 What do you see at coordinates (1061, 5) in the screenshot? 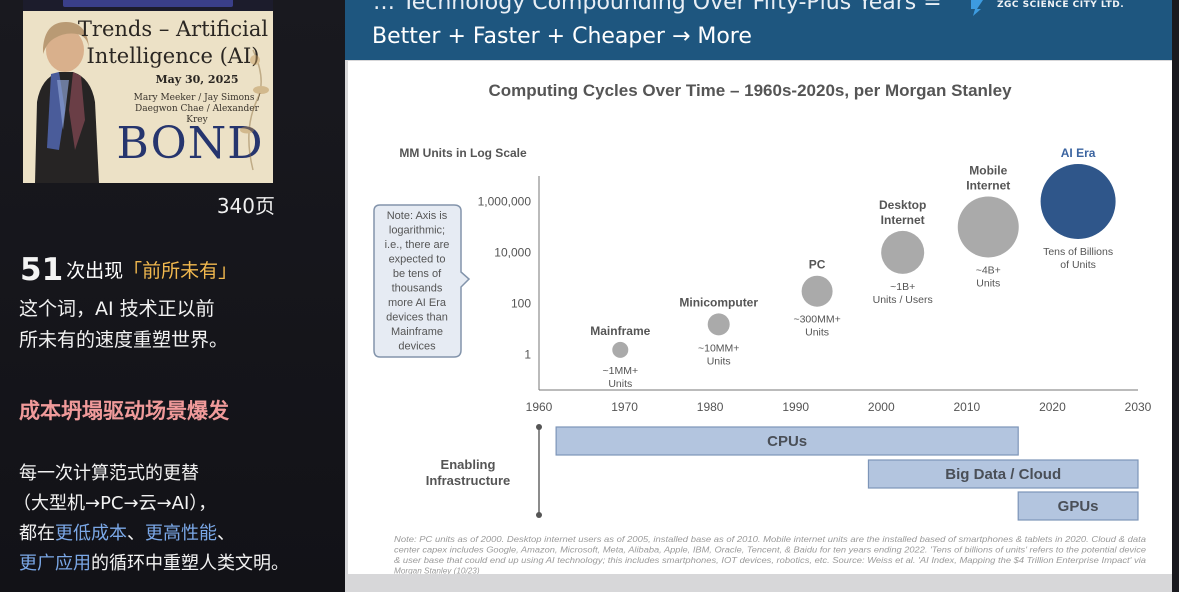
I see `brand-watermark: ZGC SCIENCE CITY LTD.` at bounding box center [1061, 5].